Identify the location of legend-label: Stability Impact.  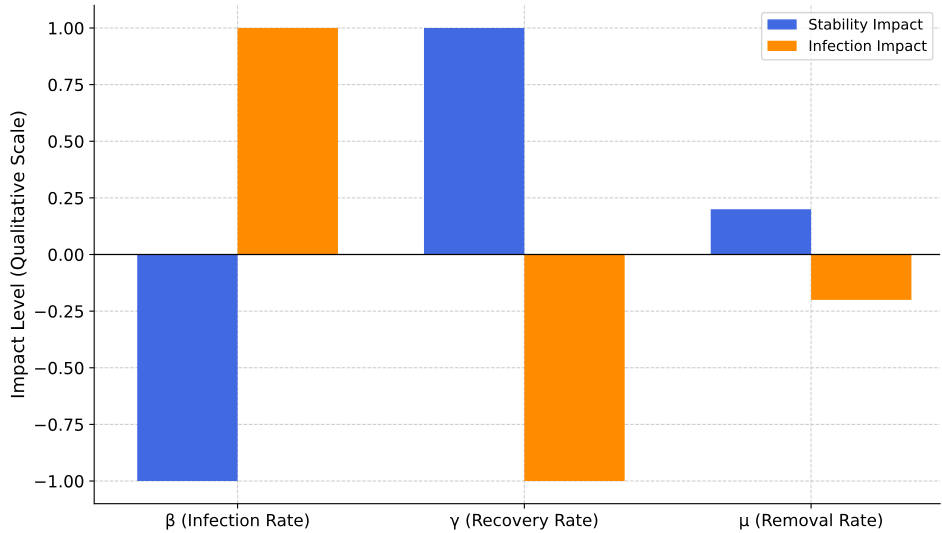
(866, 25).